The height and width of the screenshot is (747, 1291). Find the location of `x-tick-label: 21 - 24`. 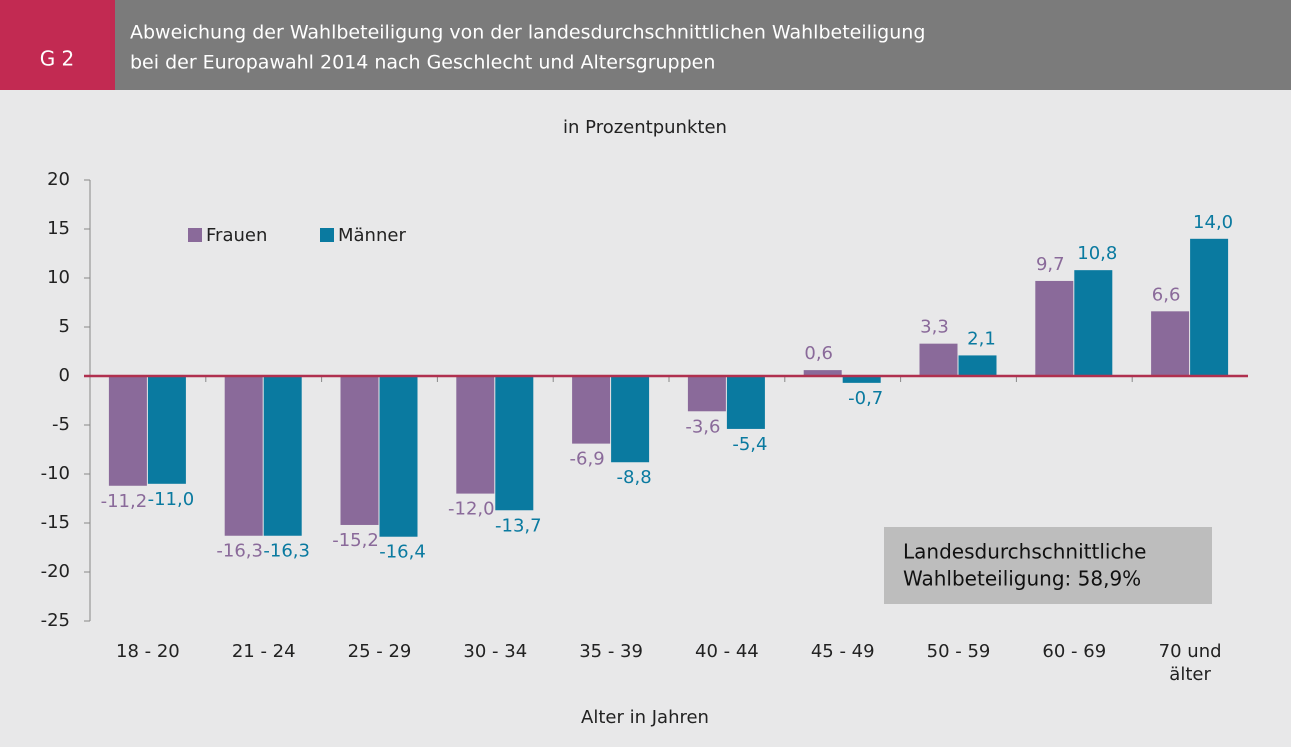

x-tick-label: 21 - 24 is located at coordinates (263, 651).